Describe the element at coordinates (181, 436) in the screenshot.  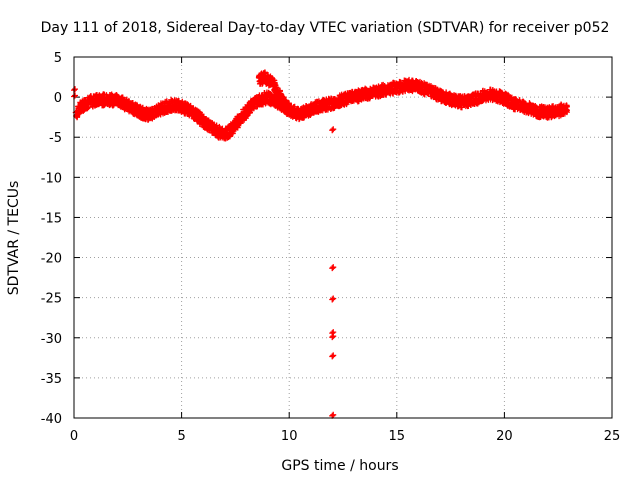
I see `x-tick-label: 5` at that location.